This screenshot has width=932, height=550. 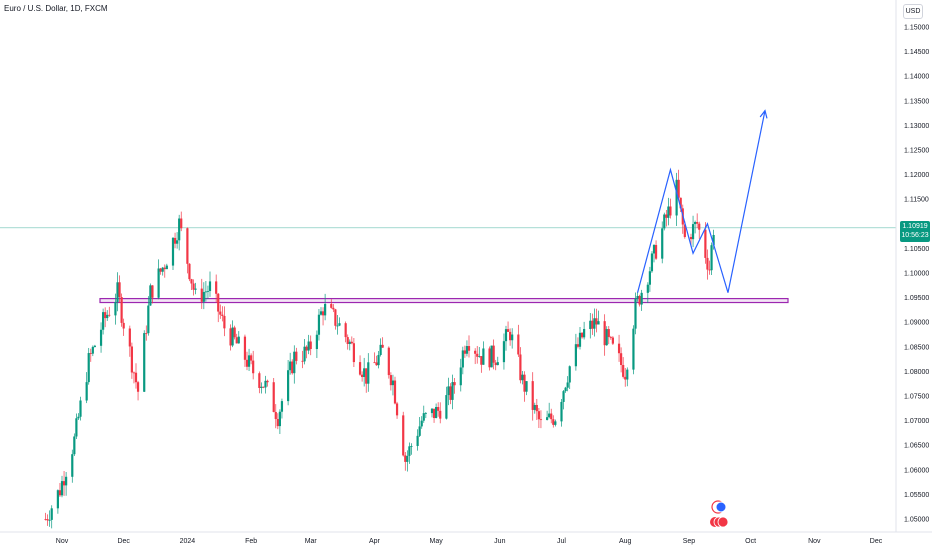 I want to click on x-tick-label: 2024, so click(x=188, y=541).